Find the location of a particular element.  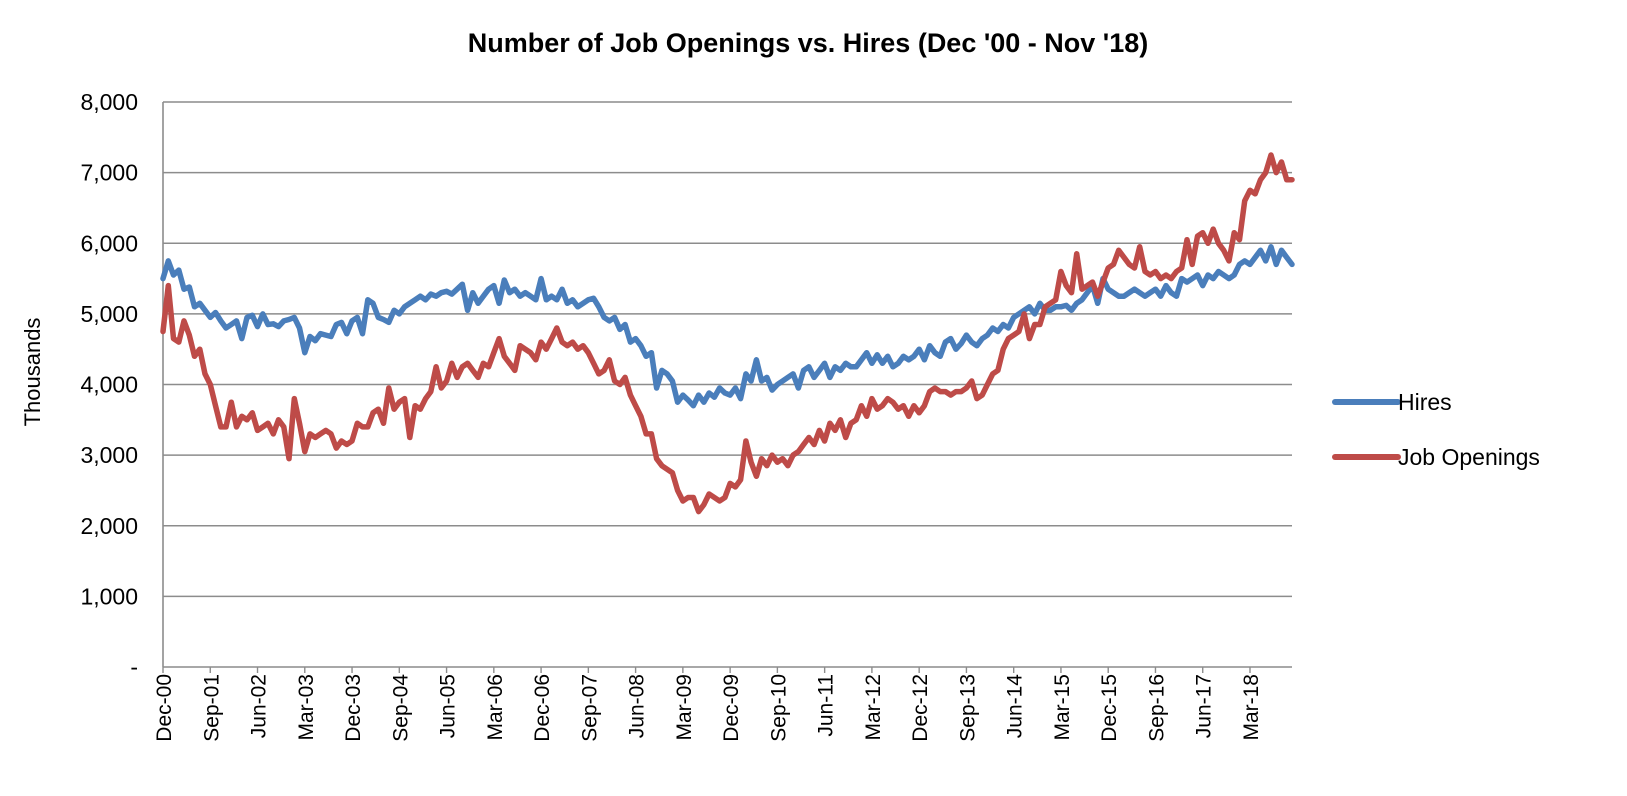

x-tick-label: Jun-05 is located at coordinates (448, 706).